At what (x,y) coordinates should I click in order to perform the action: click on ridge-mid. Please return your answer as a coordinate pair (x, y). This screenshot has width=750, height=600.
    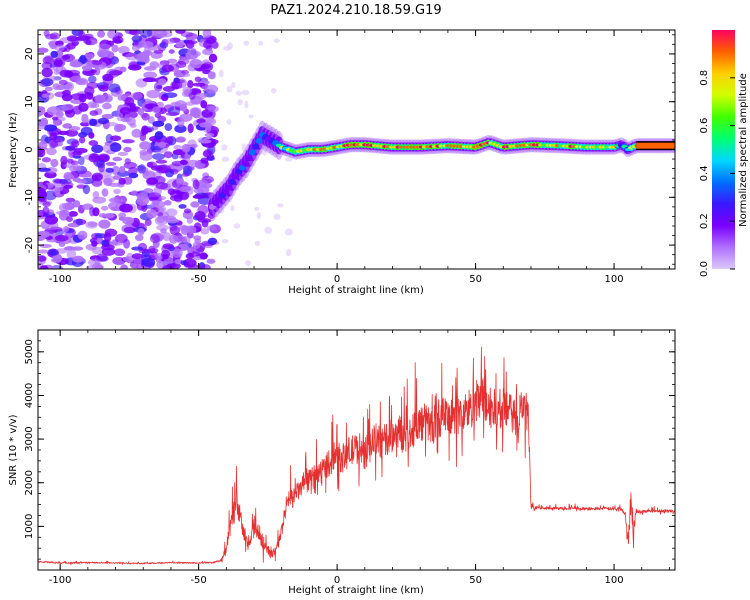
    Looking at the image, I should click on (252, 152).